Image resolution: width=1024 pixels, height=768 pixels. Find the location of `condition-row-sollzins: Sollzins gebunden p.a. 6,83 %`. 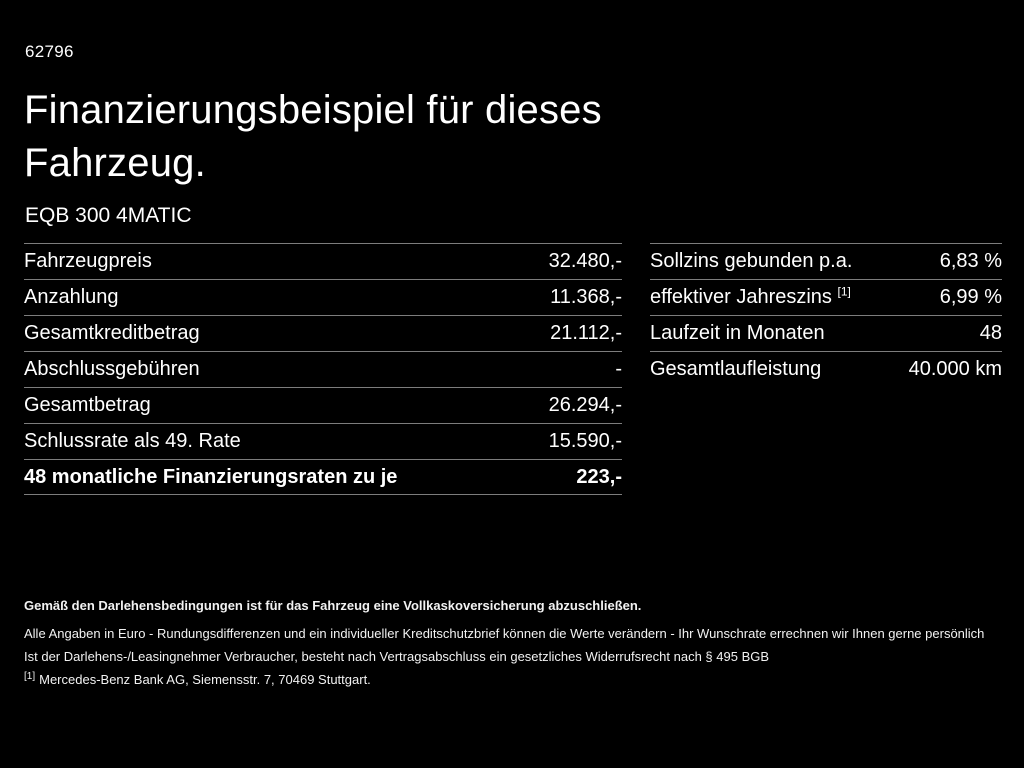

condition-row-sollzins: Sollzins gebunden p.a. 6,83 % is located at coordinates (826, 261).